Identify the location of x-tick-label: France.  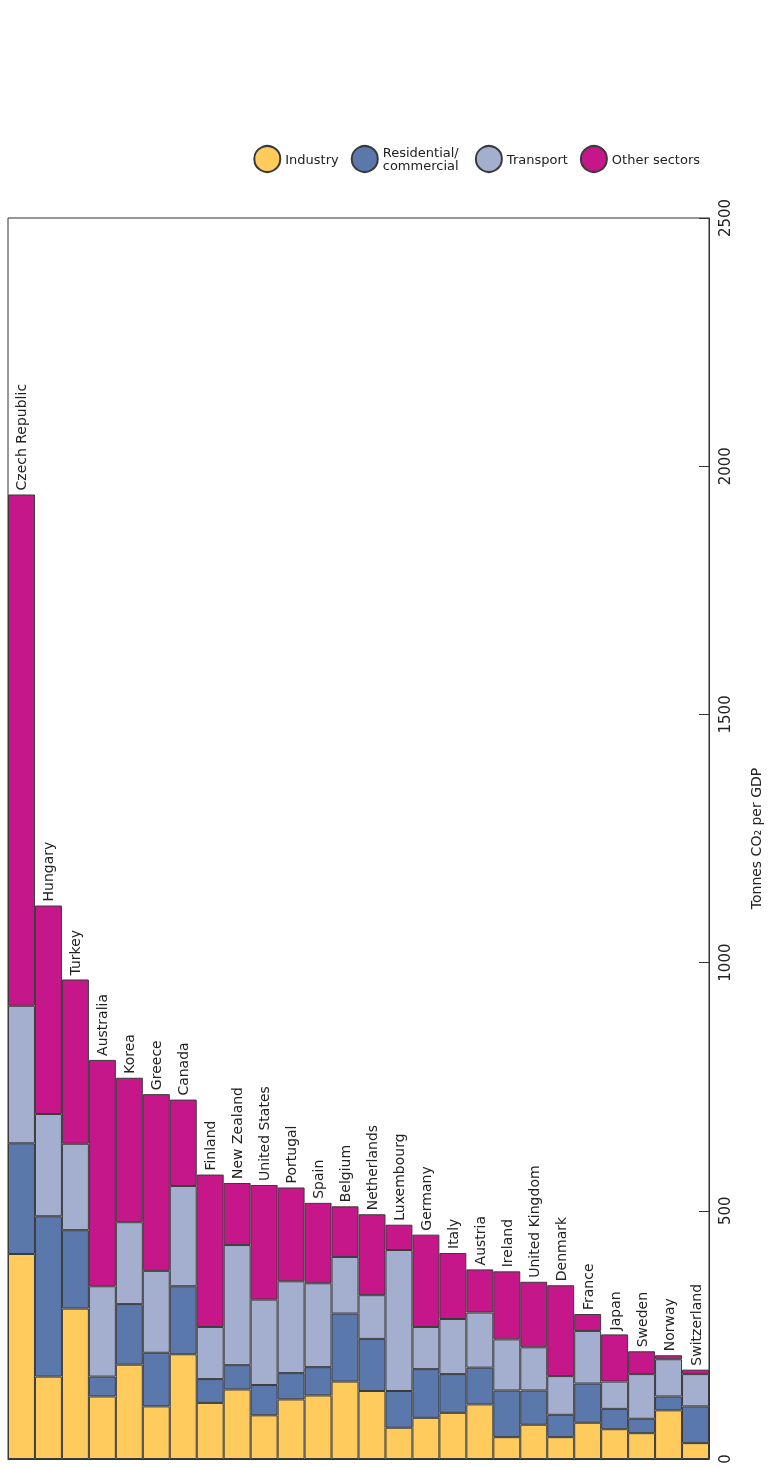
(587, 1287).